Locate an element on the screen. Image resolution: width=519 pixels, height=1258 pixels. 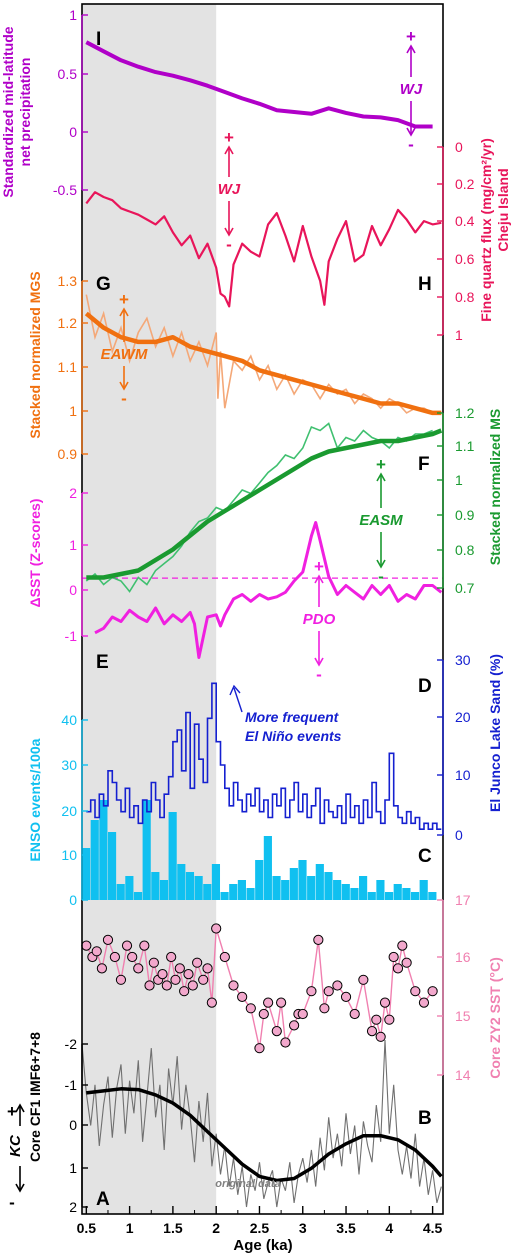
y-tick-label: 17 is located at coordinates (463, 900).